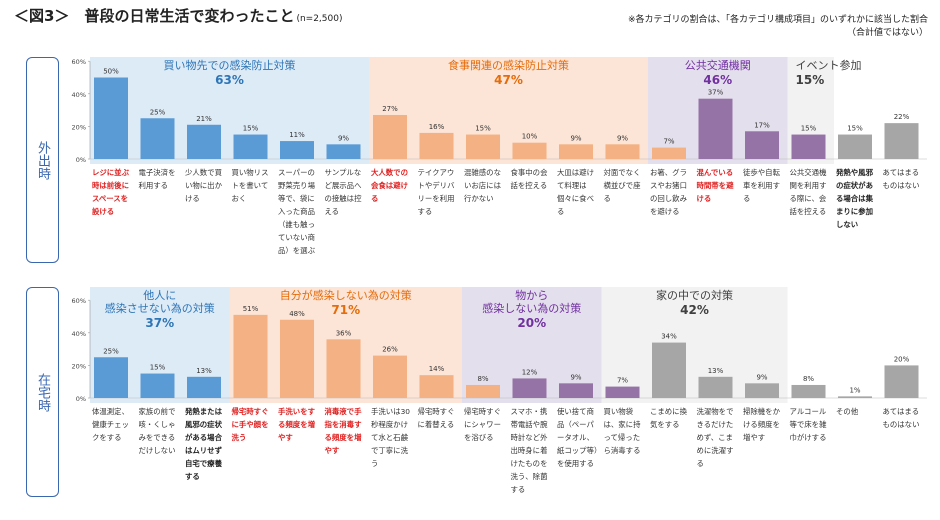 The image size is (940, 520). Describe the element at coordinates (715, 437) in the screenshot. I see `category-label: 洗濯物をできるだけためず、こまめに洗濯する` at that location.